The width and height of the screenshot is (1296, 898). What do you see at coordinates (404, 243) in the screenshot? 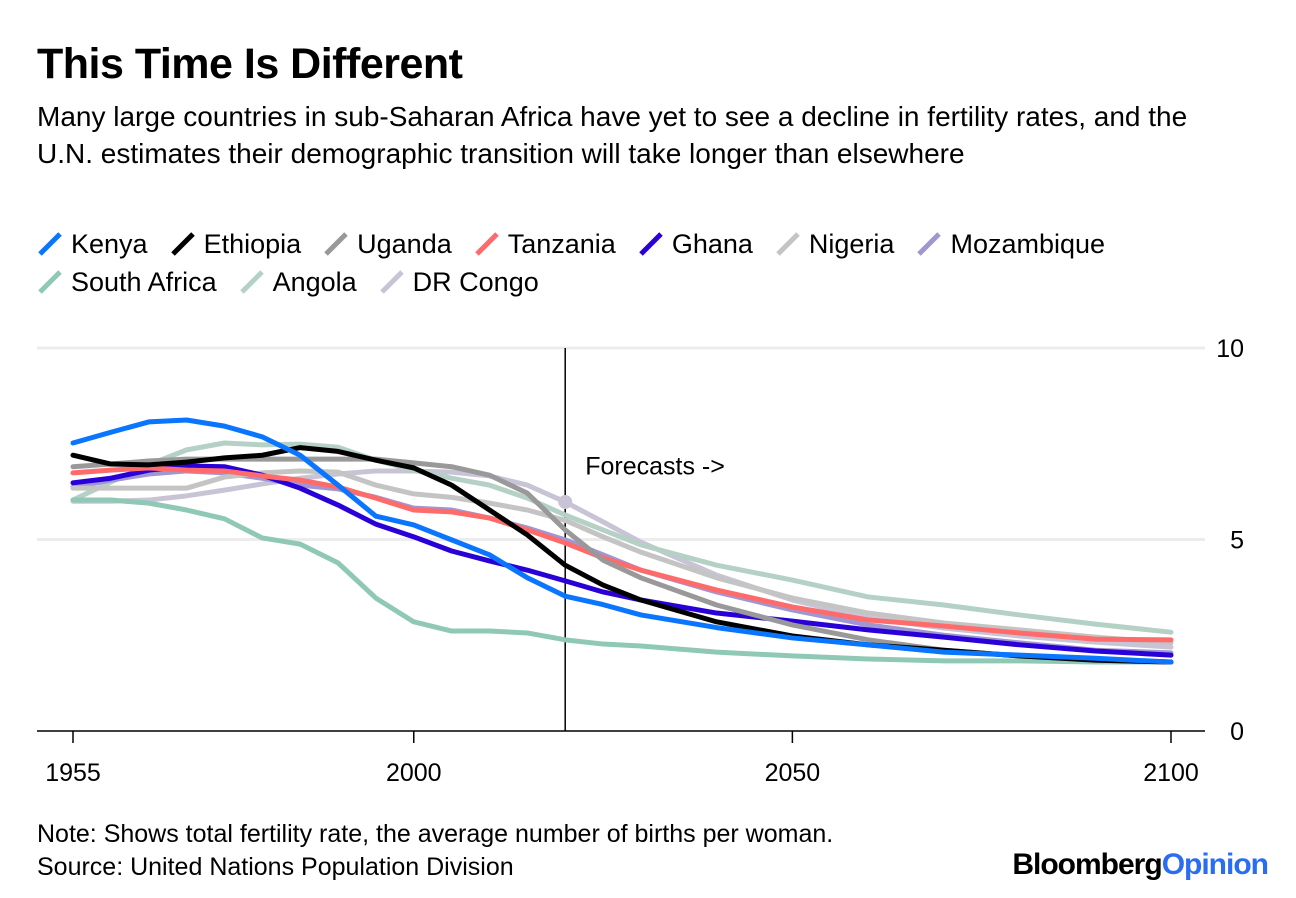
I see `legend-label: Uganda` at bounding box center [404, 243].